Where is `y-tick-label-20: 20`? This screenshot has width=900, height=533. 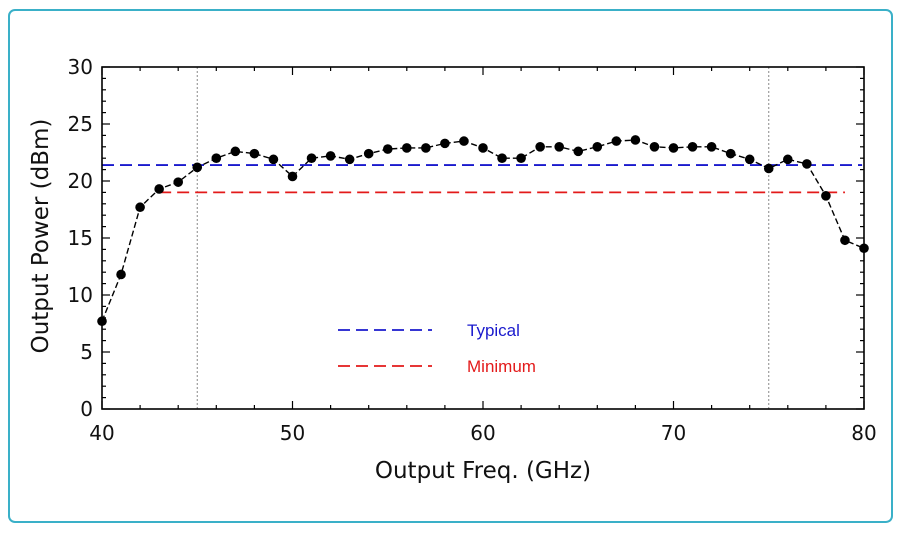
y-tick-label-20: 20 is located at coordinates (80, 181).